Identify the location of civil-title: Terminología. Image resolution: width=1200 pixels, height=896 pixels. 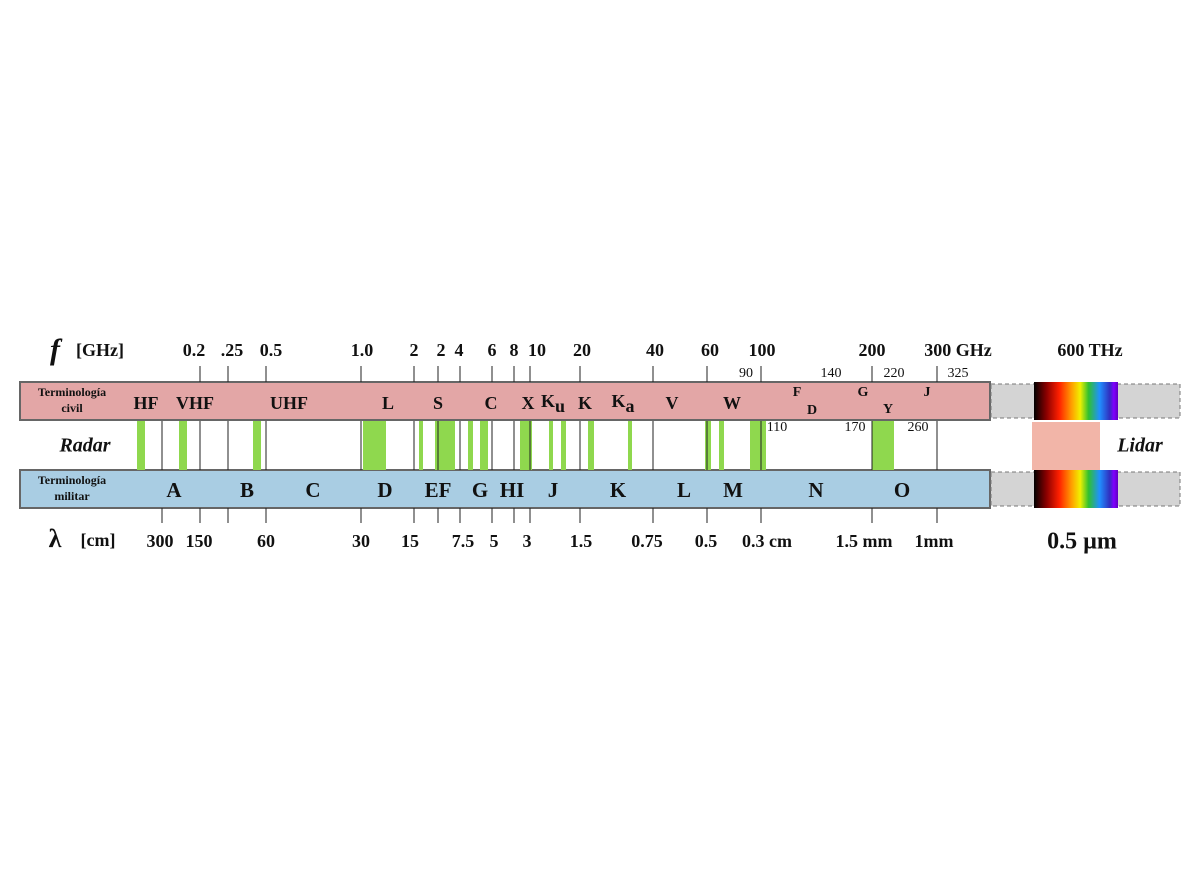
(72, 392).